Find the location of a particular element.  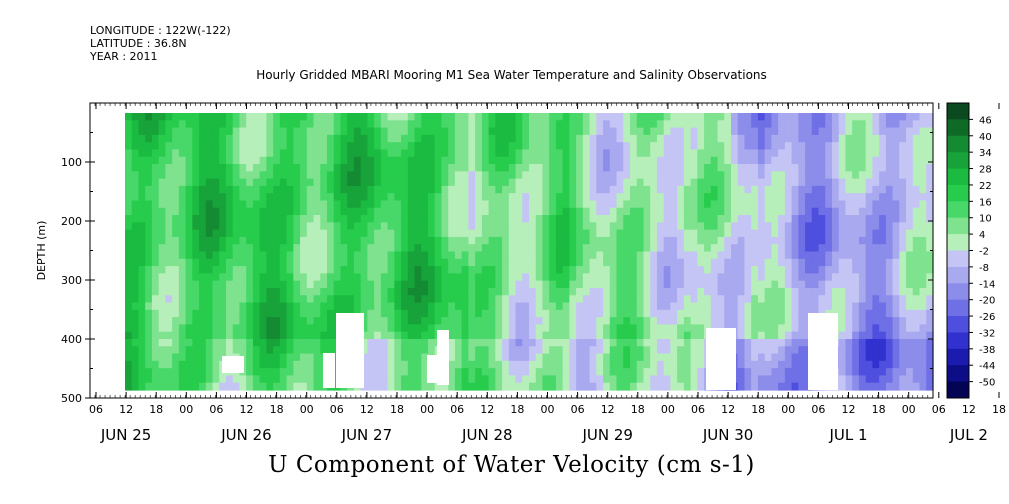

x-hour-label: 00 is located at coordinates (909, 409).